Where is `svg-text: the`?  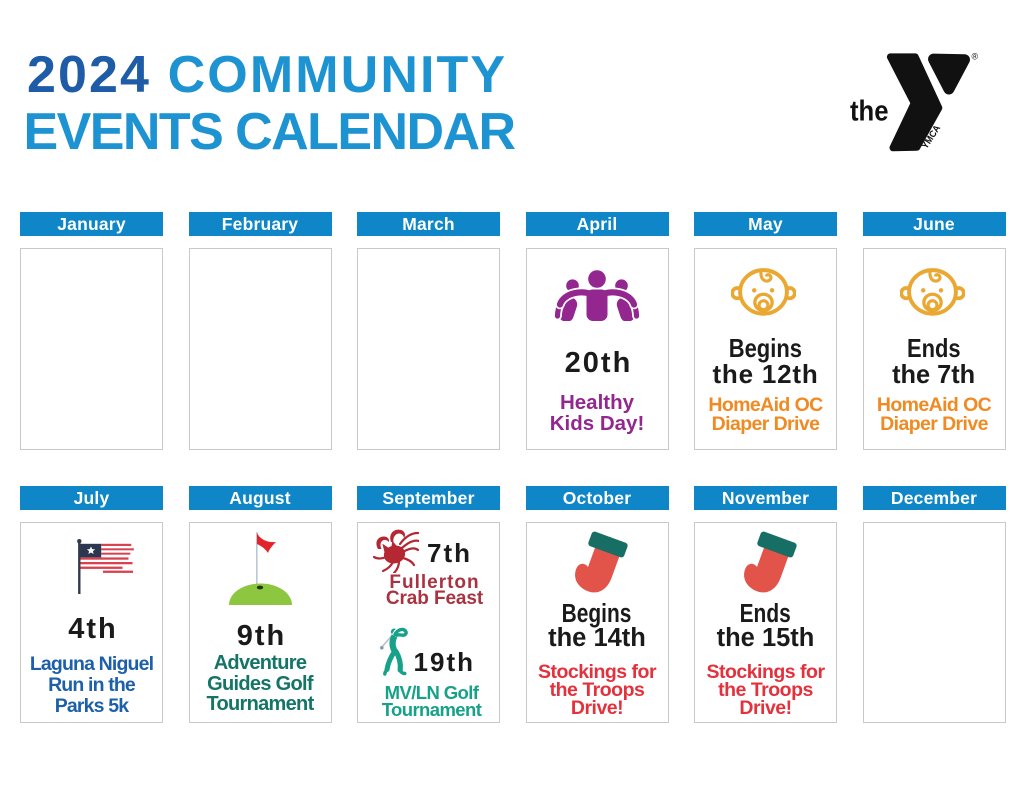 svg-text: the is located at coordinates (869, 112).